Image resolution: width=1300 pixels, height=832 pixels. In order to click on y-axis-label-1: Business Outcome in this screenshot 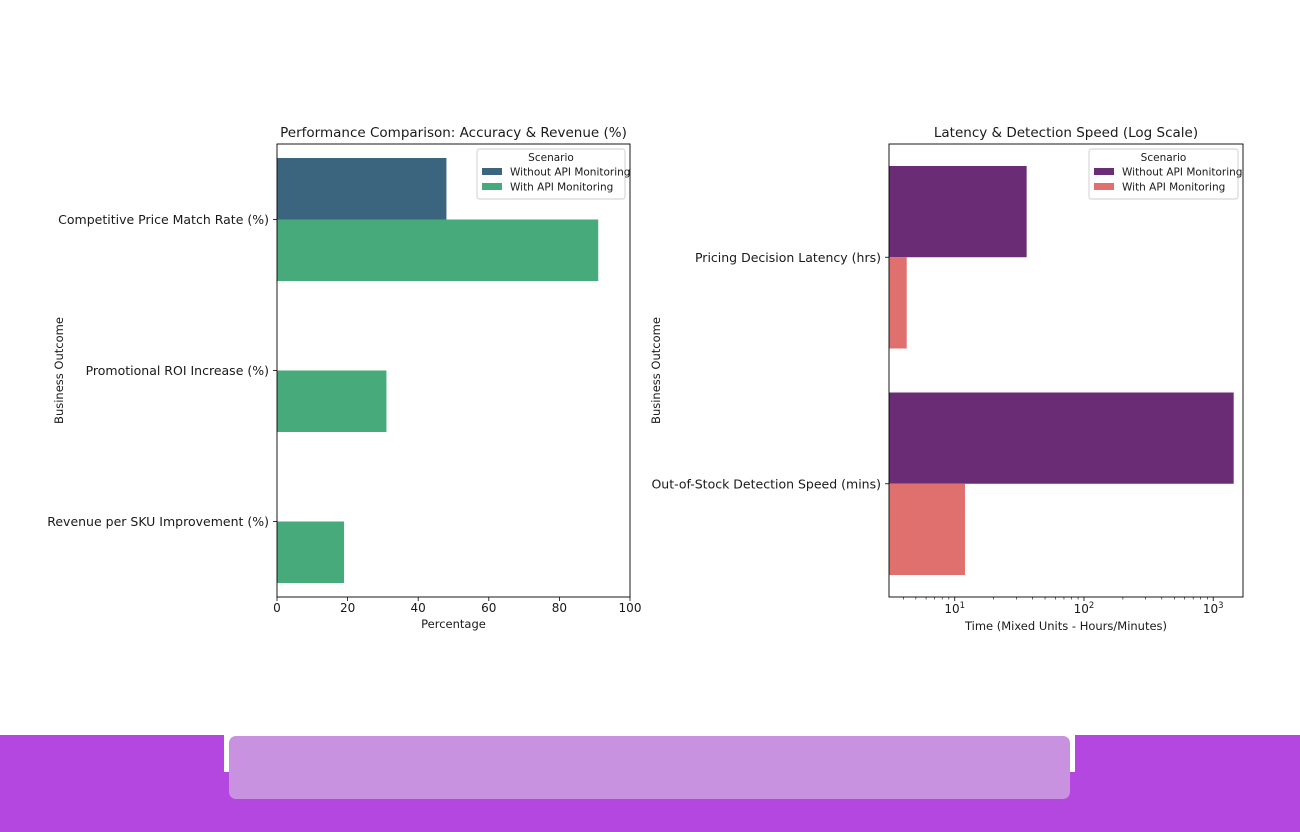, I will do `click(656, 370)`.